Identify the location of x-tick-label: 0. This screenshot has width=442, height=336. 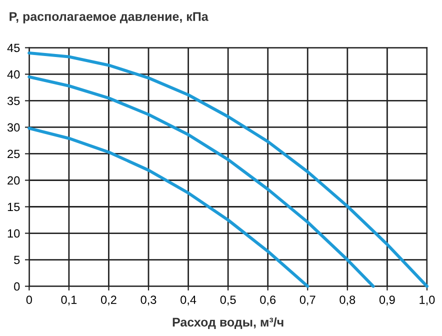
(29, 300).